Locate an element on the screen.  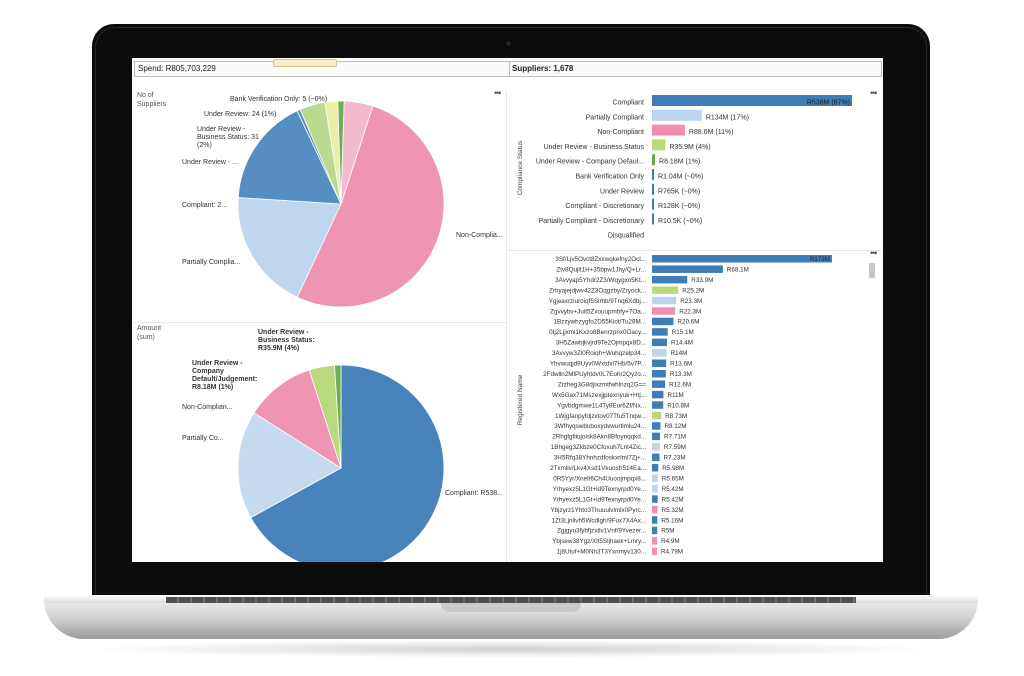
status-value-label: R8.18M (1%) is located at coordinates (679, 162).